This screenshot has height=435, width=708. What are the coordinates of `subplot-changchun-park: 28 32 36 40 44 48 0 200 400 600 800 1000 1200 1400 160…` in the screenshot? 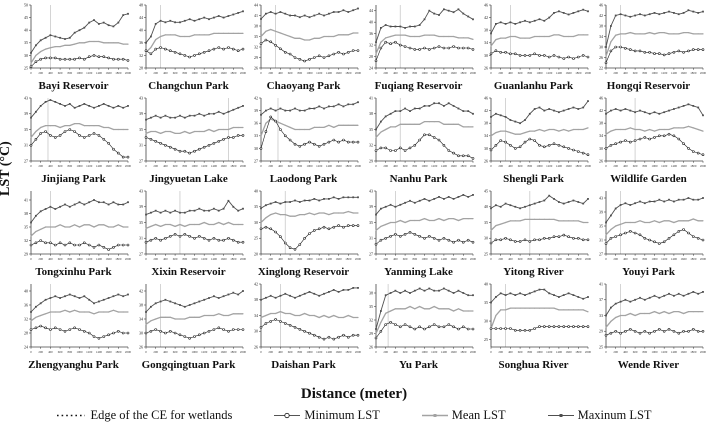 It's located at (188, 48).